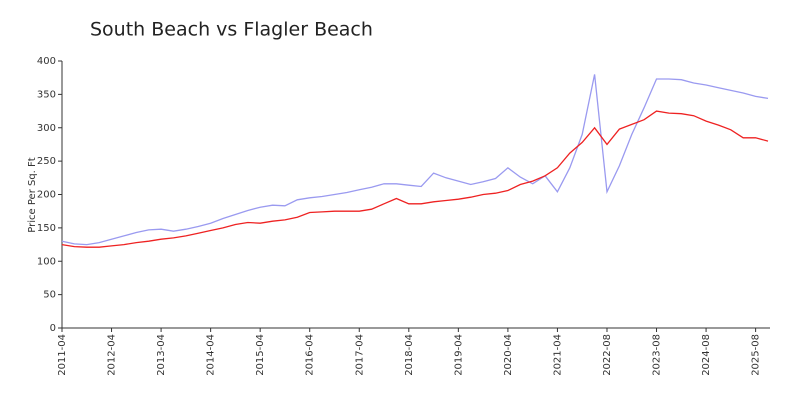 Image resolution: width=800 pixels, height=400 pixels. Describe the element at coordinates (756, 355) in the screenshot. I see `x-tick-label: 2025-08` at that location.